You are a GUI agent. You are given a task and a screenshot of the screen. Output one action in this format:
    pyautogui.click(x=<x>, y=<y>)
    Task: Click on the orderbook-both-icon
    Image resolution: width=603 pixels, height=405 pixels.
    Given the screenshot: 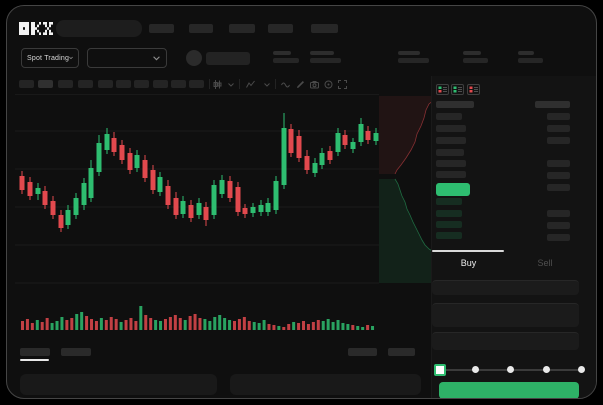 What is the action you would take?
    pyautogui.click(x=442, y=91)
    